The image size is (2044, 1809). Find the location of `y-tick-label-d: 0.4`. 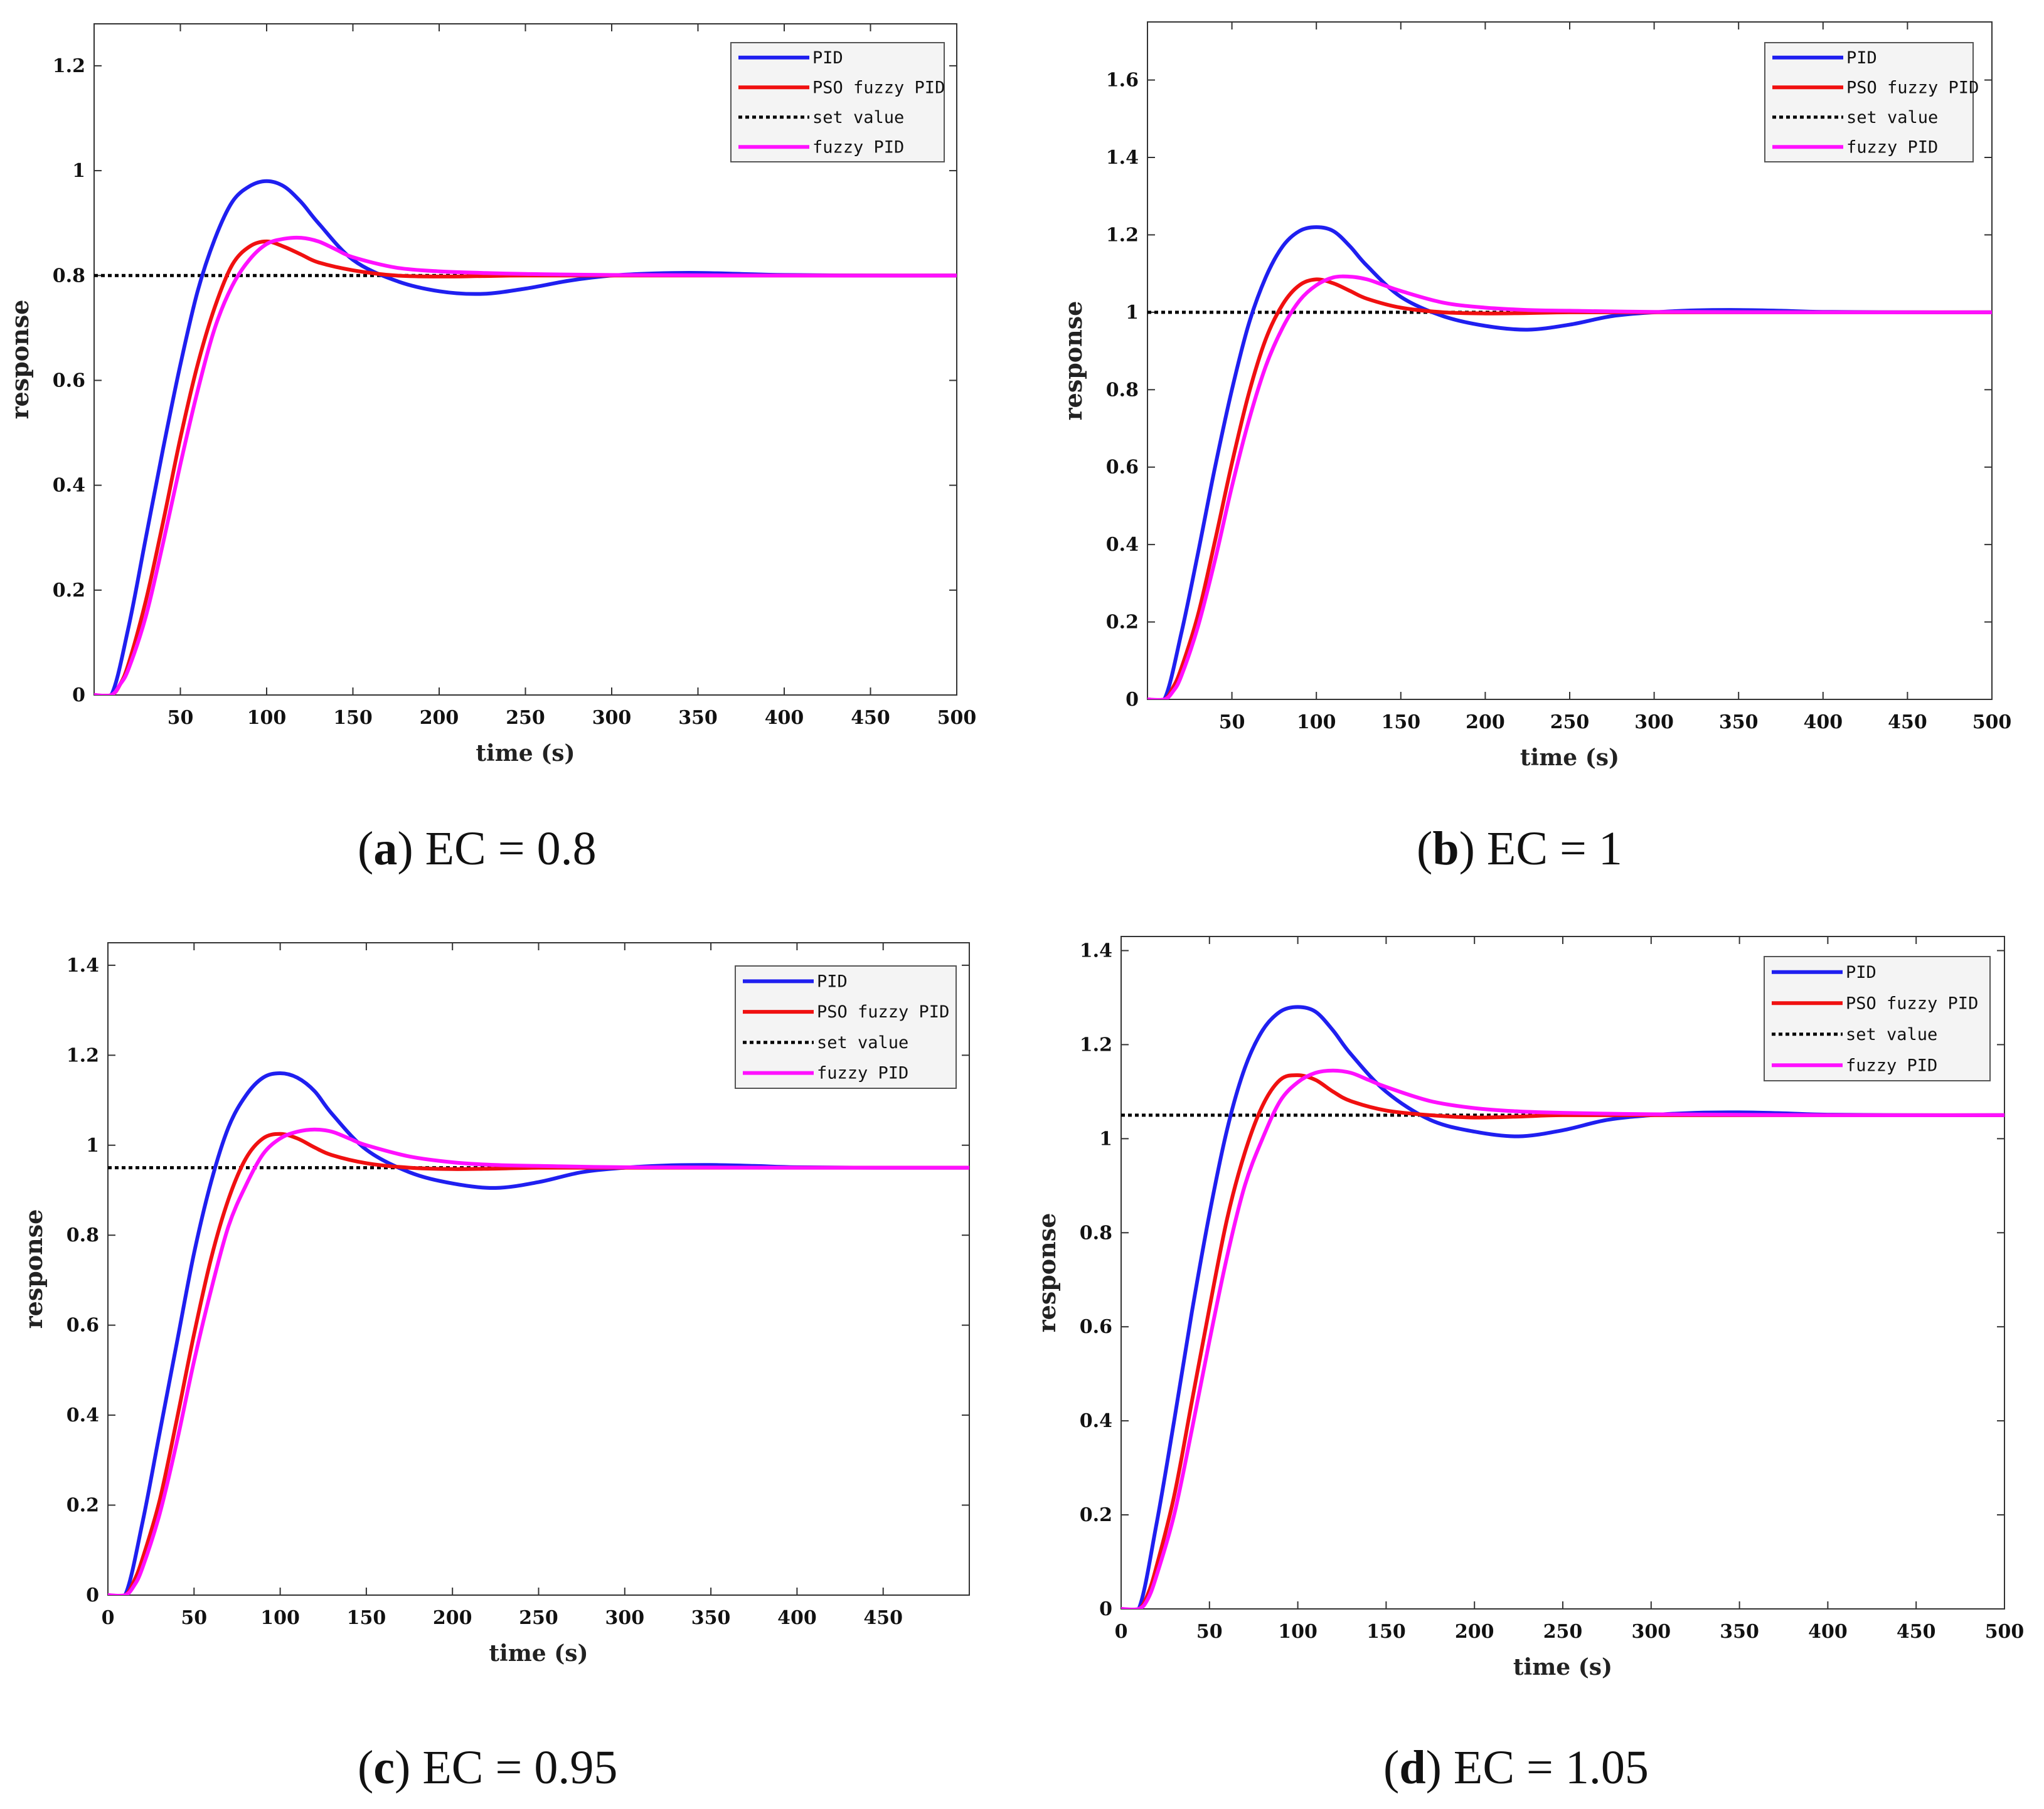

y-tick-label-d: 0.4 is located at coordinates (1096, 1421).